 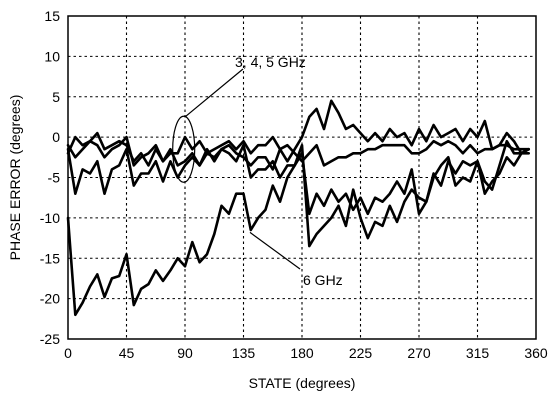 I want to click on x-tick-labels: 0 45 90 135 180 225 270 315 360, so click(x=306, y=353).